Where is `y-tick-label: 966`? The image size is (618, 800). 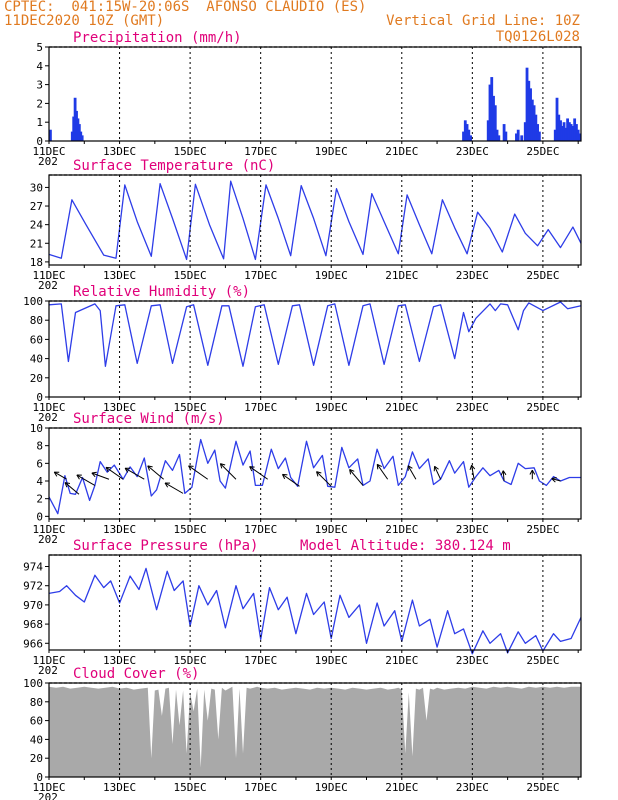 y-tick-label: 966 is located at coordinates (33, 643).